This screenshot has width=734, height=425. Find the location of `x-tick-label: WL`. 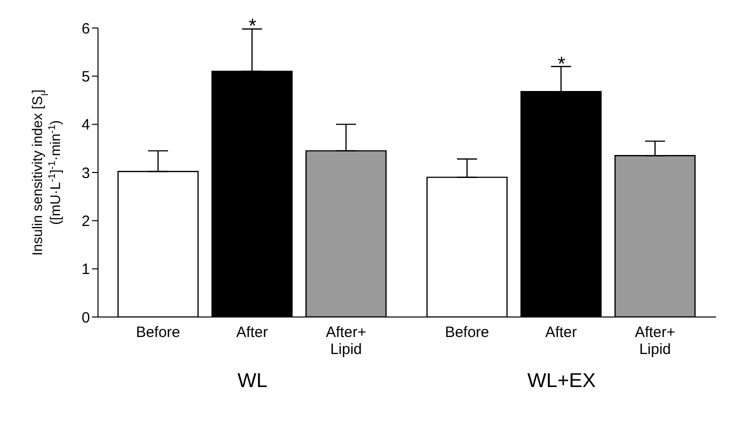

x-tick-label: WL is located at coordinates (253, 381).